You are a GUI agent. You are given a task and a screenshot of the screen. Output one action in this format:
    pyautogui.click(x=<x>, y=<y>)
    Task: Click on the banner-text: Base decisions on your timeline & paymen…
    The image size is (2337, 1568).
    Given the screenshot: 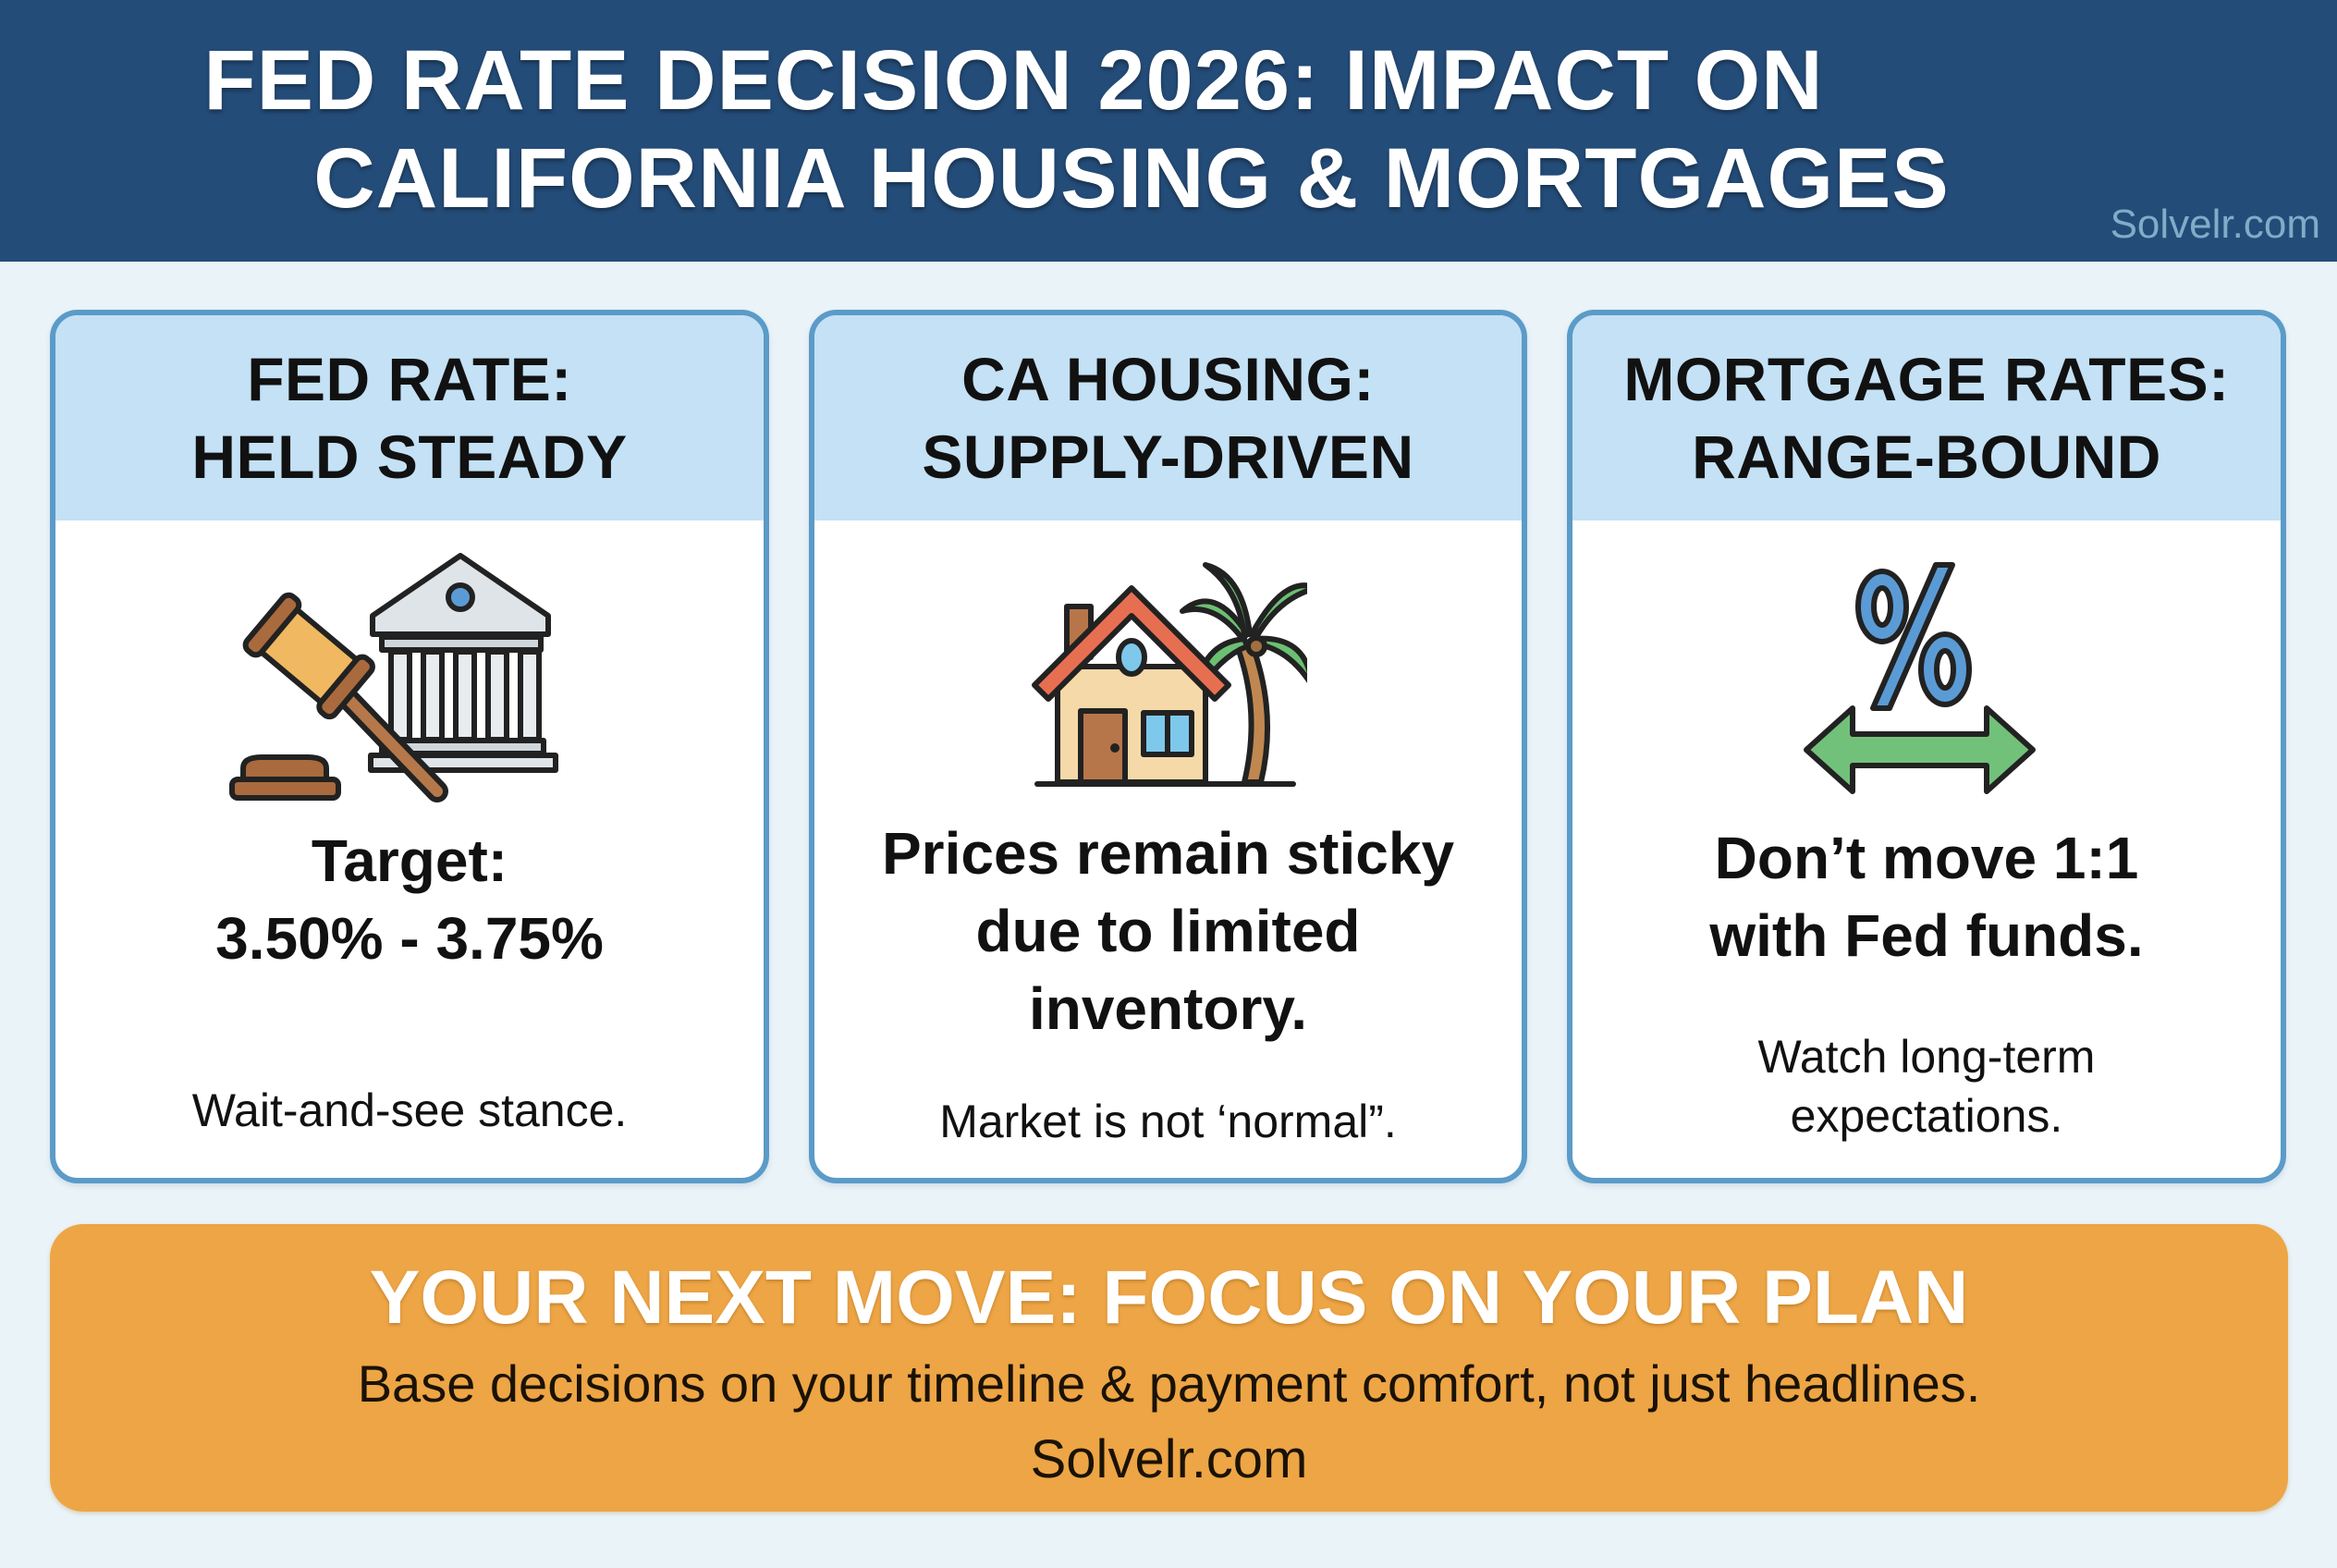 What is the action you would take?
    pyautogui.click(x=1169, y=1383)
    